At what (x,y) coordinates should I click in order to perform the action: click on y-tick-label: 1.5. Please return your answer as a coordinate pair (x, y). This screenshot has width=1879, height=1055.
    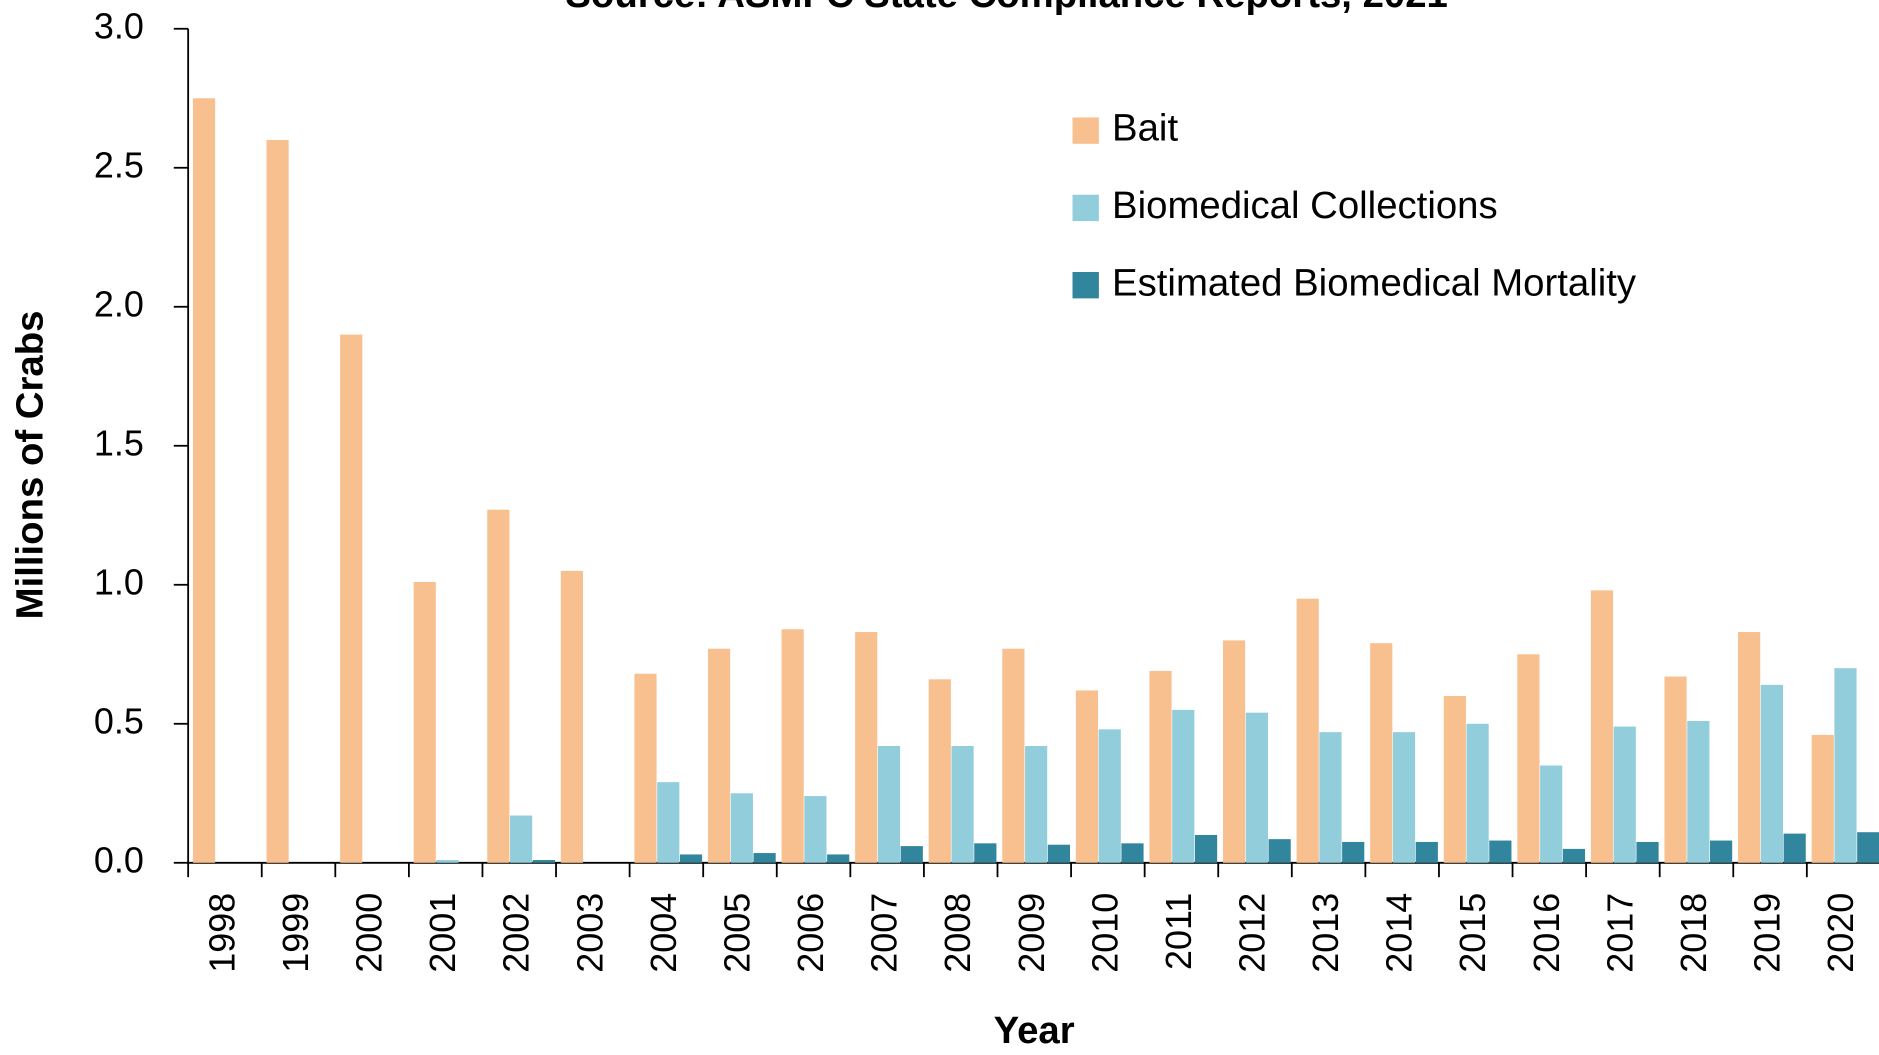
    Looking at the image, I should click on (119, 442).